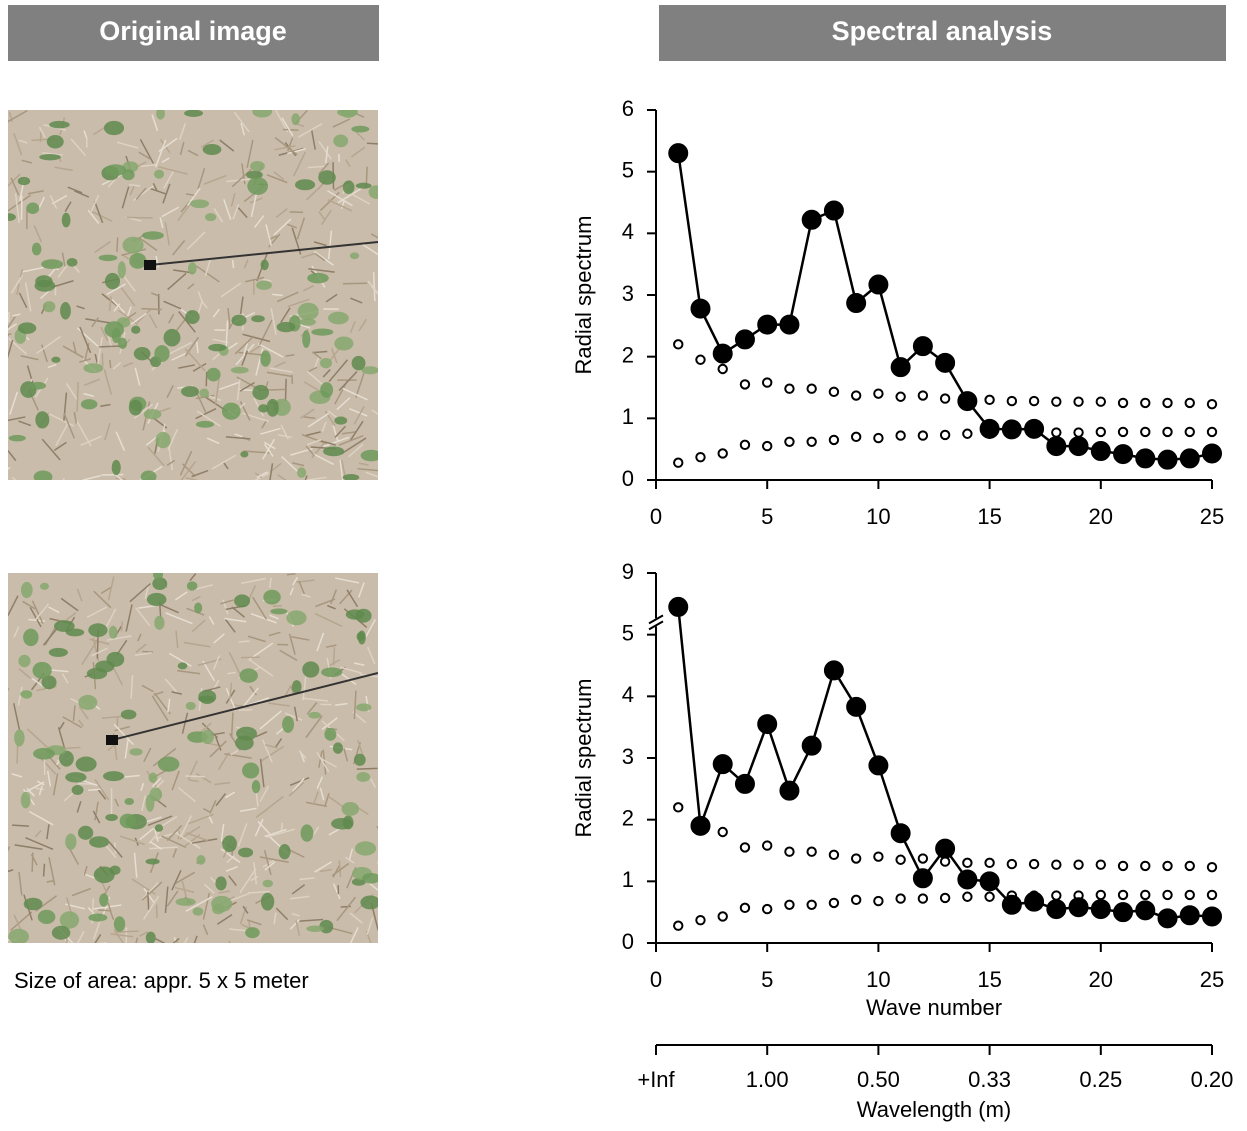 The height and width of the screenshot is (1131, 1247). Describe the element at coordinates (583, 295) in the screenshot. I see `y-axis-label: Radial spectrum` at that location.